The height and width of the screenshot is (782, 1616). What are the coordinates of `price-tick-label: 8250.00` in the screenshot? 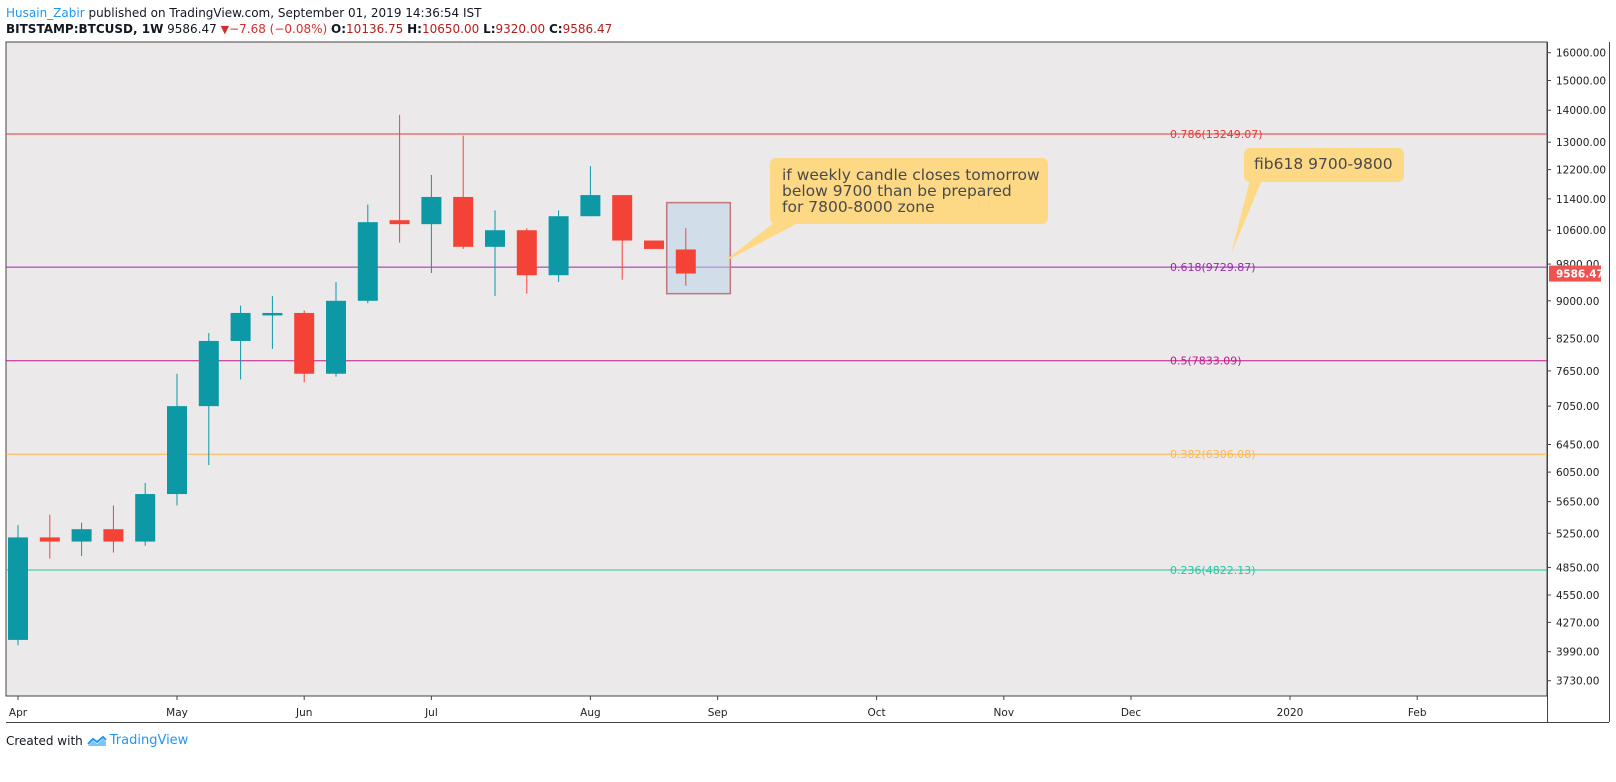 It's located at (1577, 339).